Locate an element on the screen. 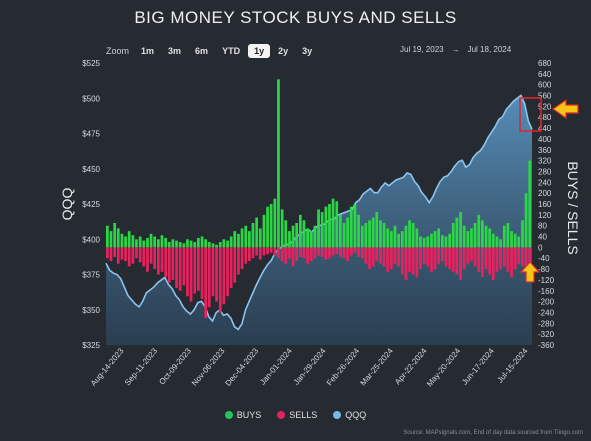 This screenshot has height=441, width=591. zoom-label: Zoom is located at coordinates (118, 51).